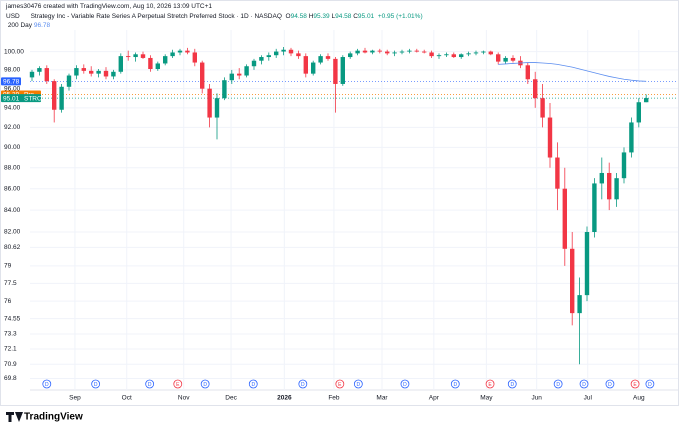 The height and width of the screenshot is (430, 680). I want to click on y-tick-label: 100.00, so click(14, 51).